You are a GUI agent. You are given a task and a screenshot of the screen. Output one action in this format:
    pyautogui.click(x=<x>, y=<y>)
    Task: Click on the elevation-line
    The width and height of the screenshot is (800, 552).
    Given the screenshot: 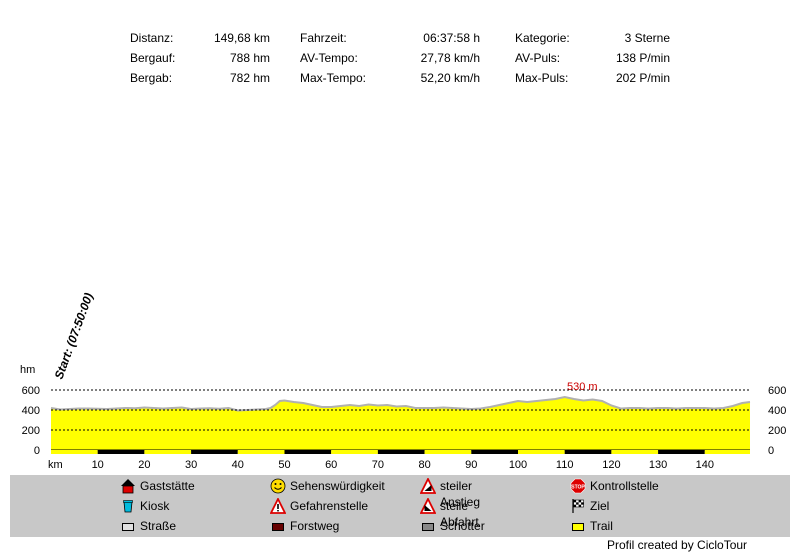 What is the action you would take?
    pyautogui.click(x=400, y=403)
    